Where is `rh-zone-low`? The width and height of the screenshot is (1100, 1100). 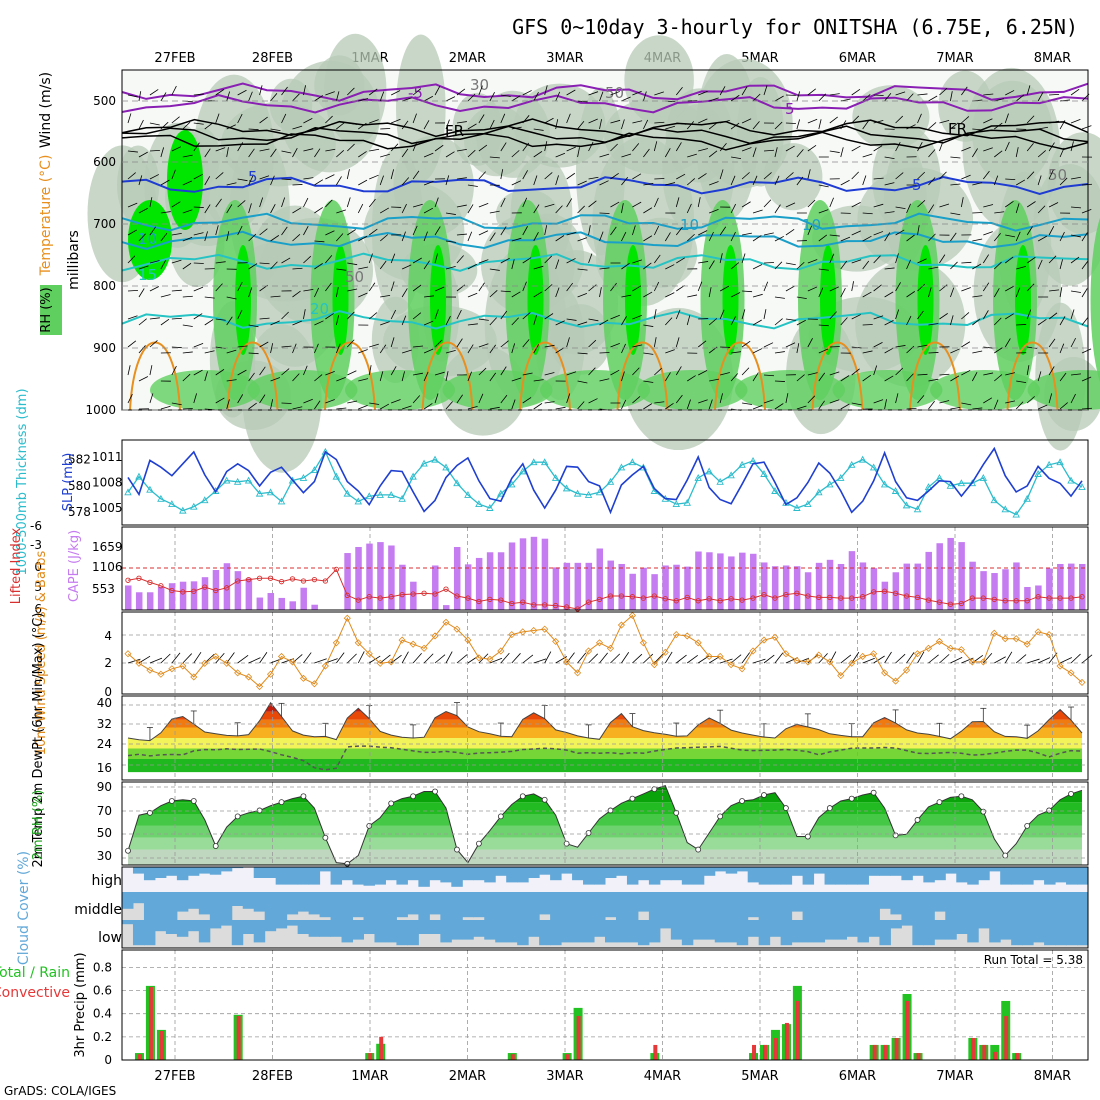
rh-zone-low is located at coordinates (595, 390).